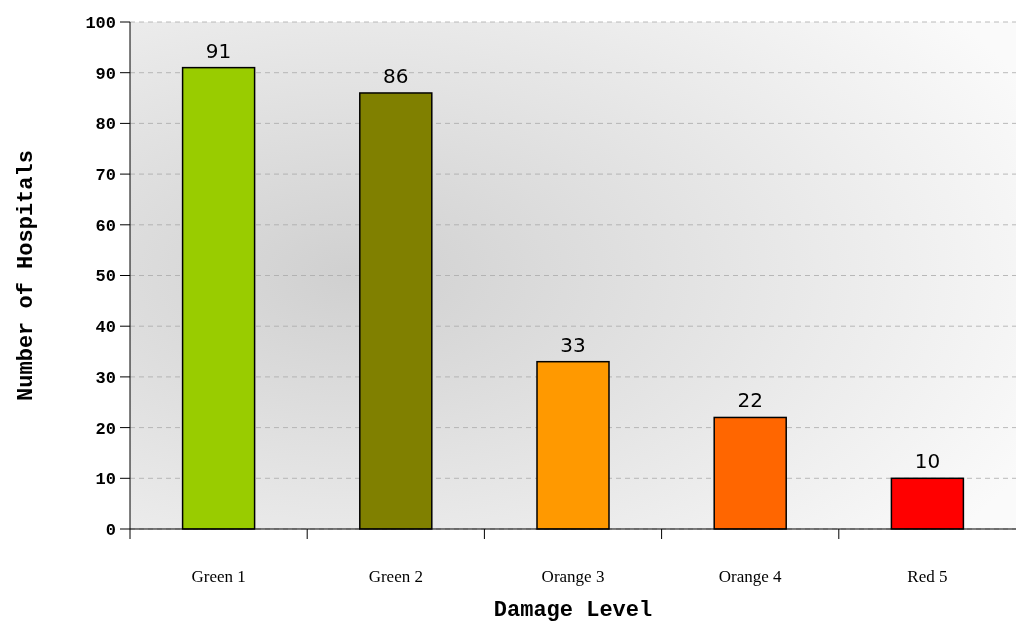 This screenshot has width=1016, height=624. I want to click on y-tick-label: 30, so click(105, 378).